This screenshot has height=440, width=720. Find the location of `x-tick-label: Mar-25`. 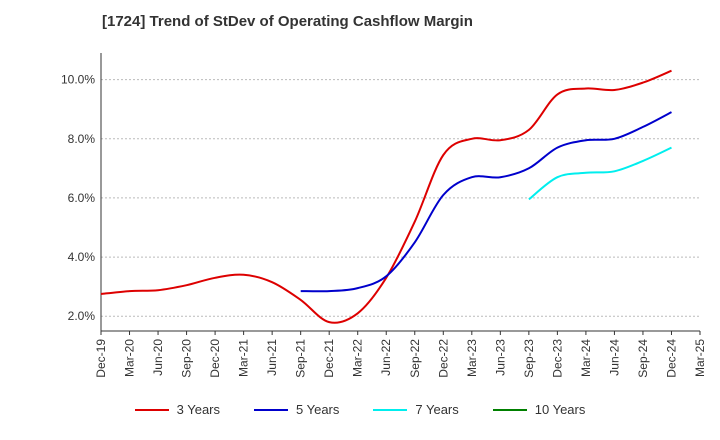

x-tick-label: Mar-25 is located at coordinates (700, 358).